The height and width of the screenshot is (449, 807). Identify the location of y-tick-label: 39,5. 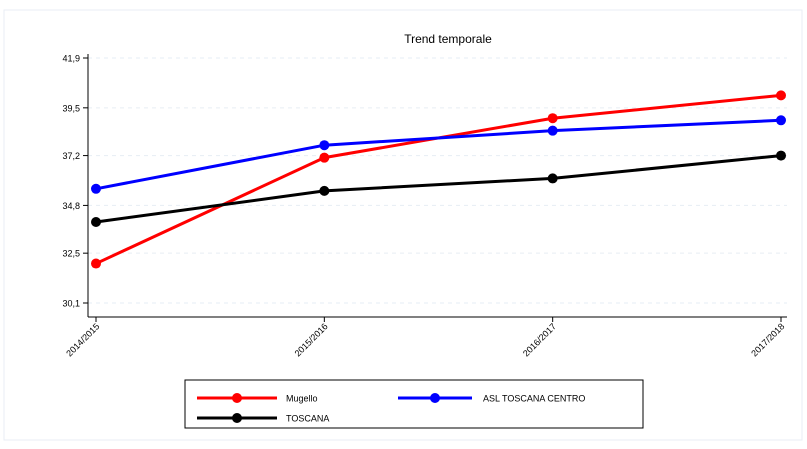
(71, 108).